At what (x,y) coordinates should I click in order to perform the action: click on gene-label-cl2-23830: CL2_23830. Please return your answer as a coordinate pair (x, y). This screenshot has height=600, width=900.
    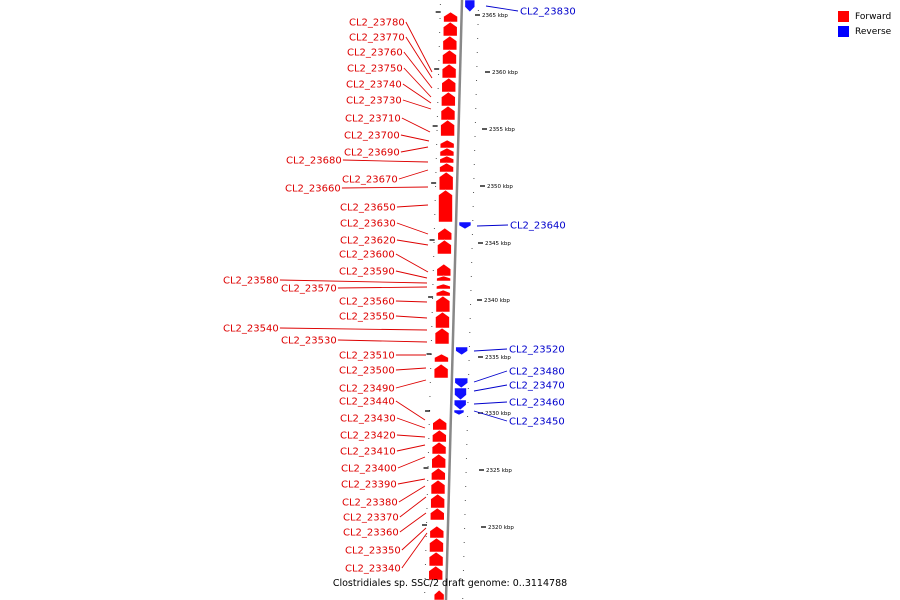
    Looking at the image, I should click on (548, 12).